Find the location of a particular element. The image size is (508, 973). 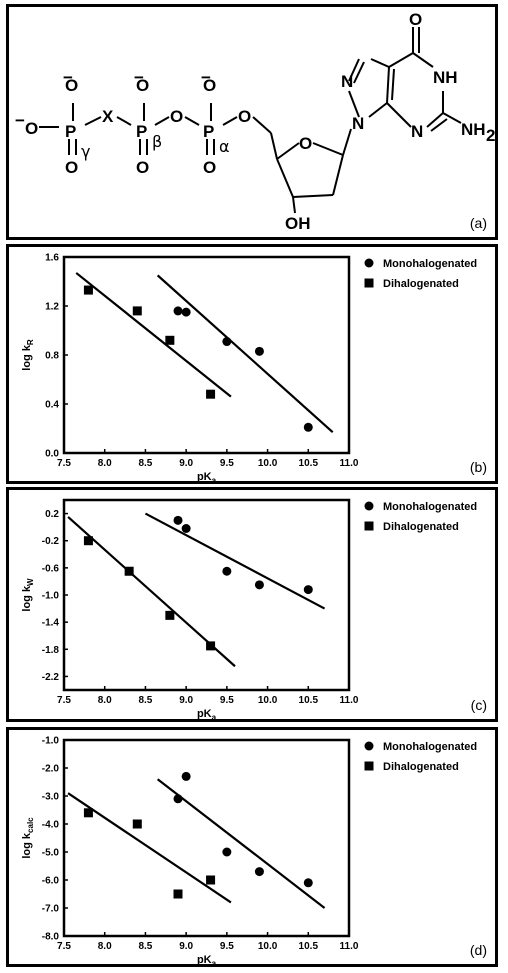

y-tick-label: -8.0 is located at coordinates (51, 937).